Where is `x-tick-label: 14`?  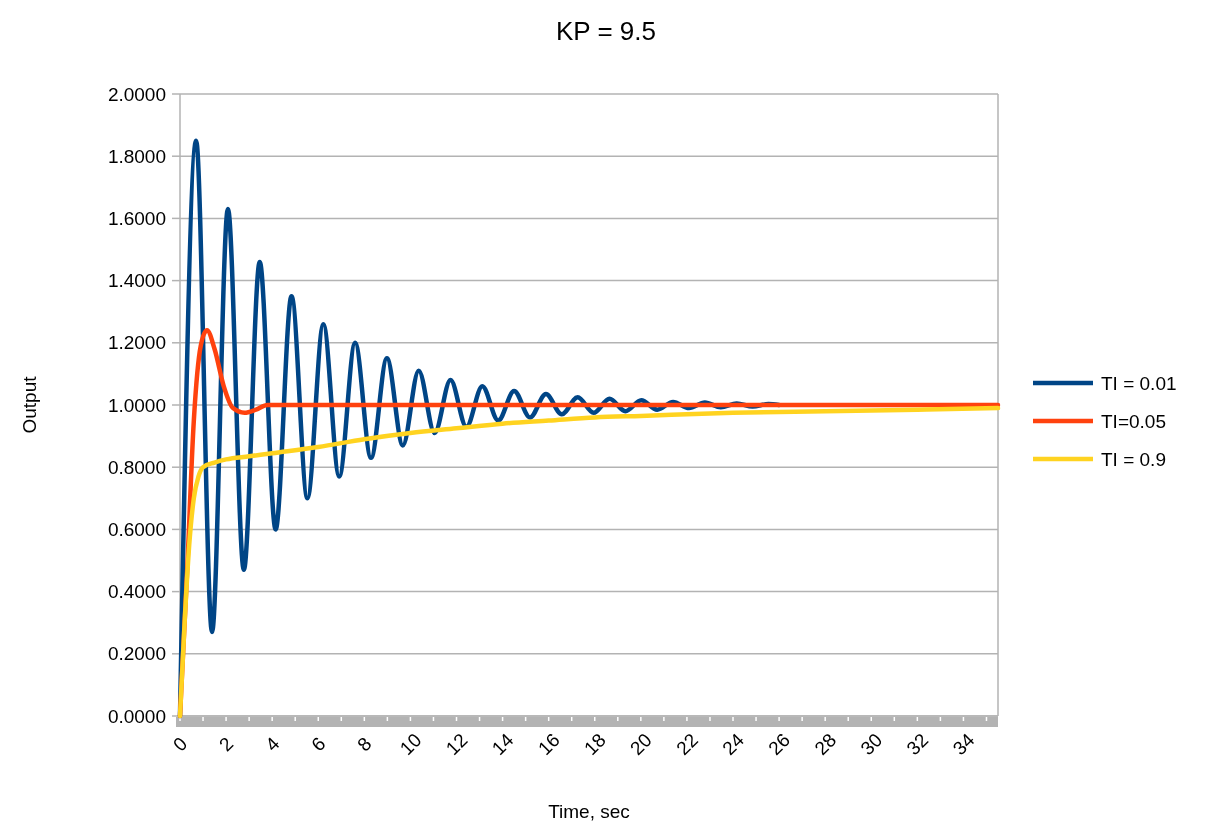 x-tick-label: 14 is located at coordinates (502, 744).